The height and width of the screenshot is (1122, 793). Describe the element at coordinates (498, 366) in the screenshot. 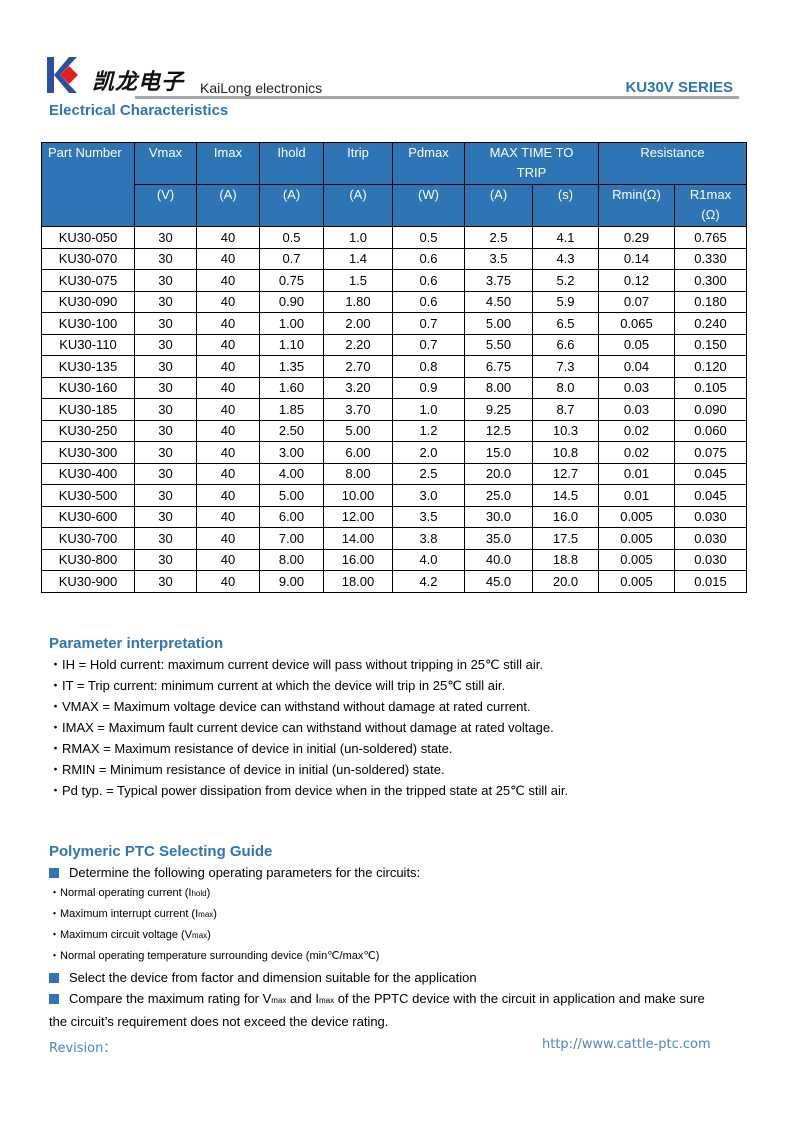

I see `table-cell: 6.75` at that location.